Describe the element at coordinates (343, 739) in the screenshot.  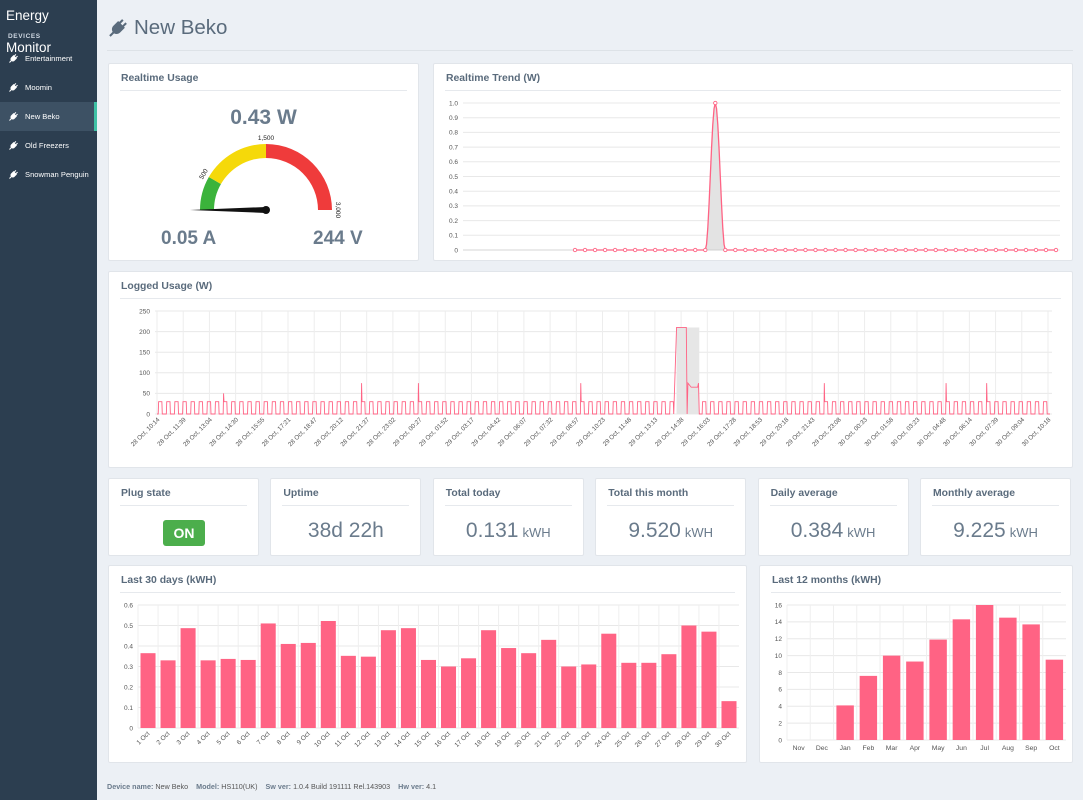
I see `x-tick-label: 11 Oct` at that location.